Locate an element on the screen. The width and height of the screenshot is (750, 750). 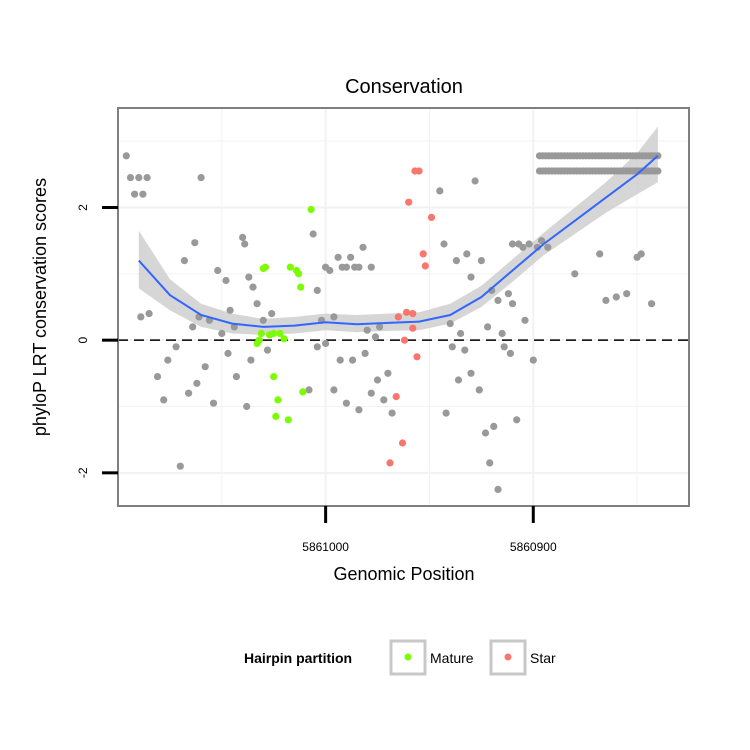
y-axis-title: phyloP LRT conservation scores is located at coordinates (40, 307).